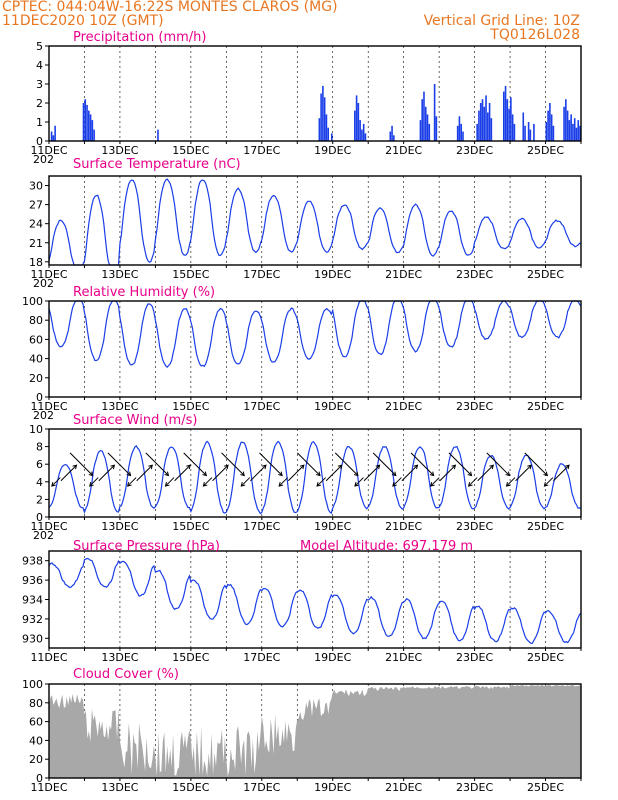  I want to click on y-tick-label: 30, so click(36, 186).